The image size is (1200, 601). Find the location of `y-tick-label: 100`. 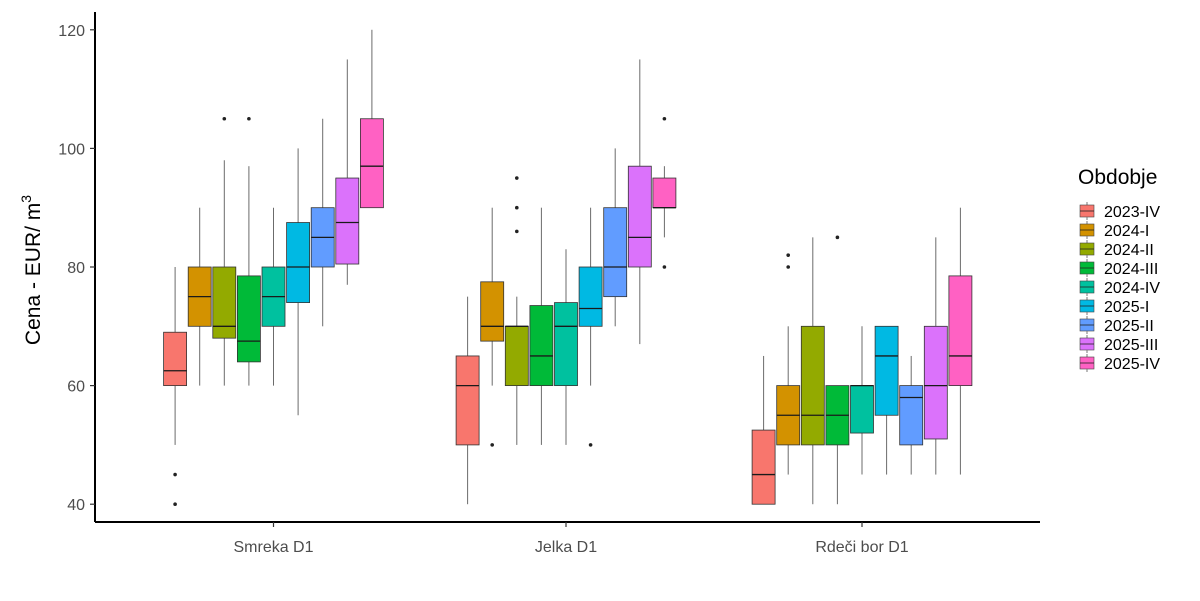

y-tick-label: 100 is located at coordinates (71, 149).